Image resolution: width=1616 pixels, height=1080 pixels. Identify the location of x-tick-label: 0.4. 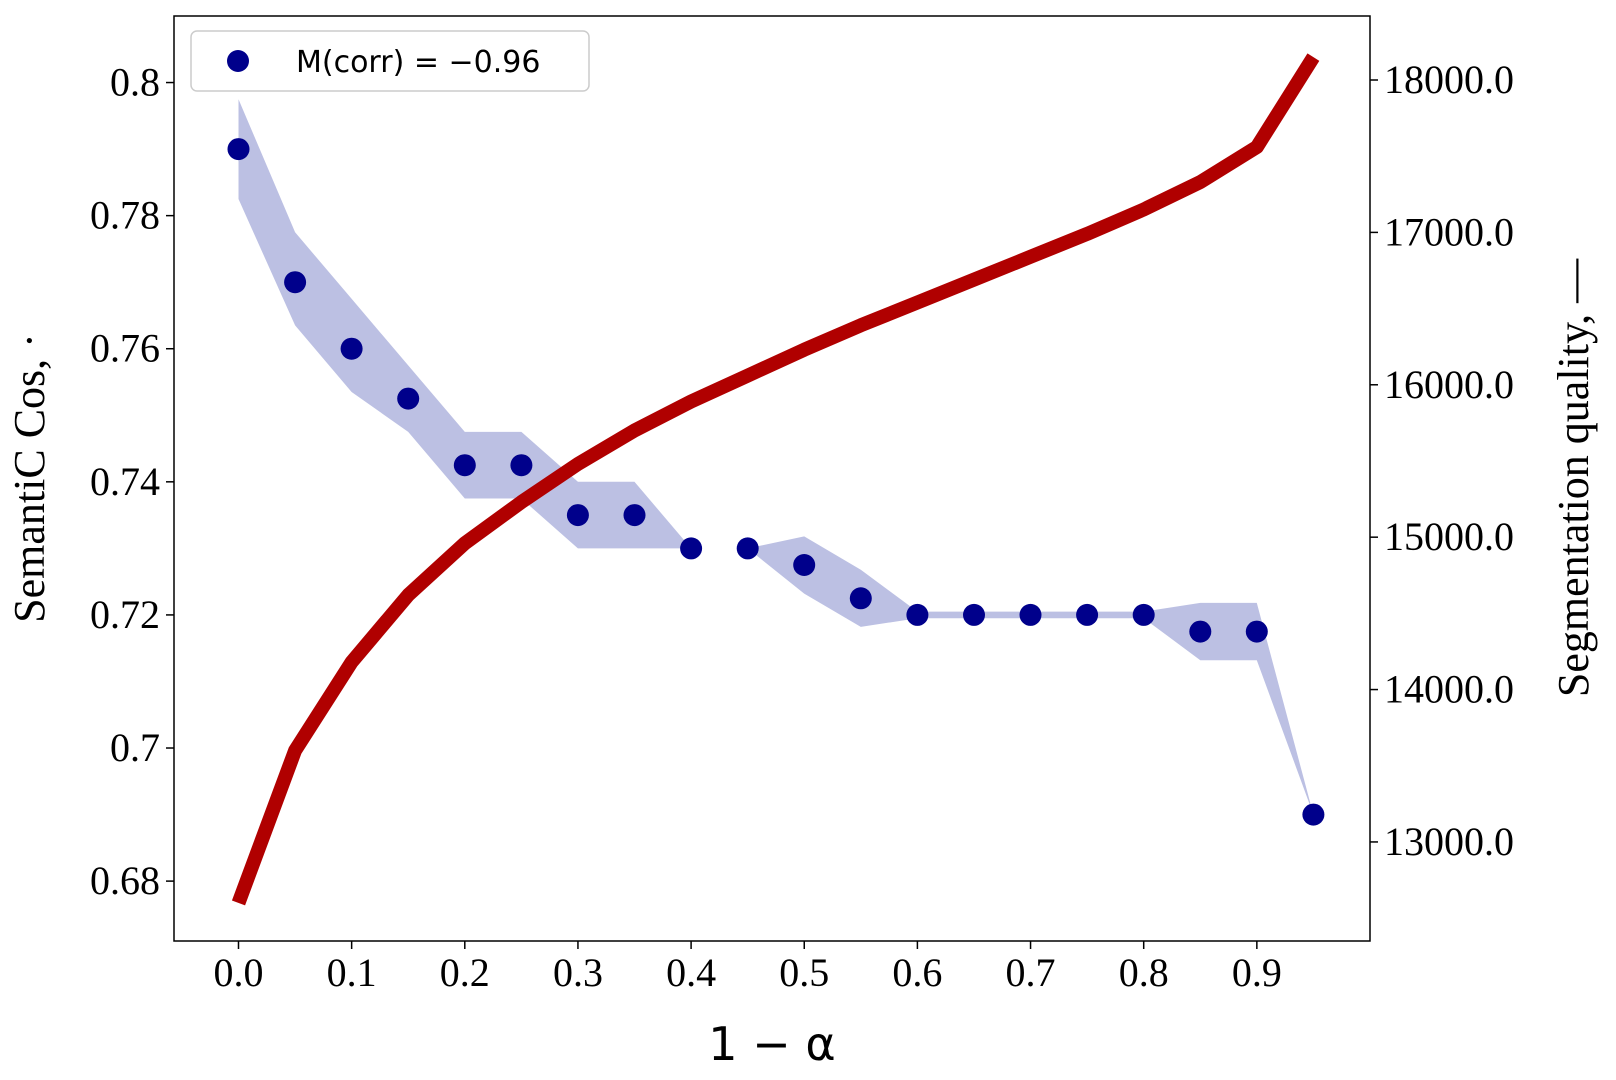
(691, 972).